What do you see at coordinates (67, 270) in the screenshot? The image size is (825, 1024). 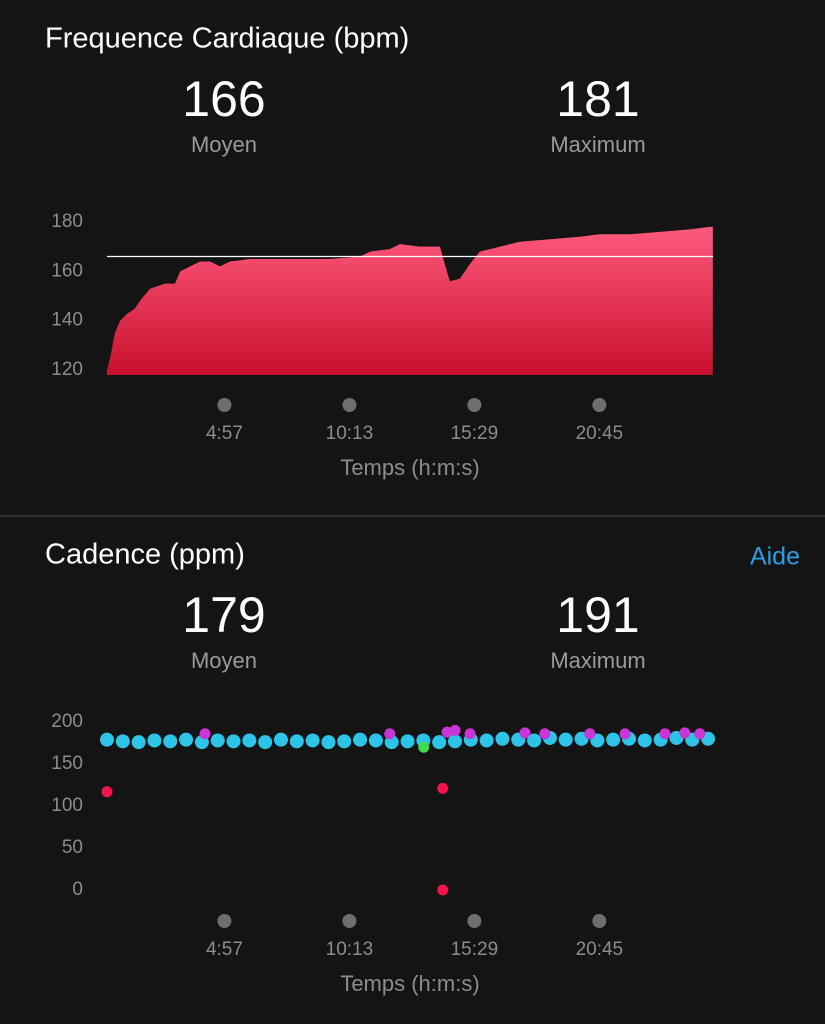 I see `y-tick-label: 160` at bounding box center [67, 270].